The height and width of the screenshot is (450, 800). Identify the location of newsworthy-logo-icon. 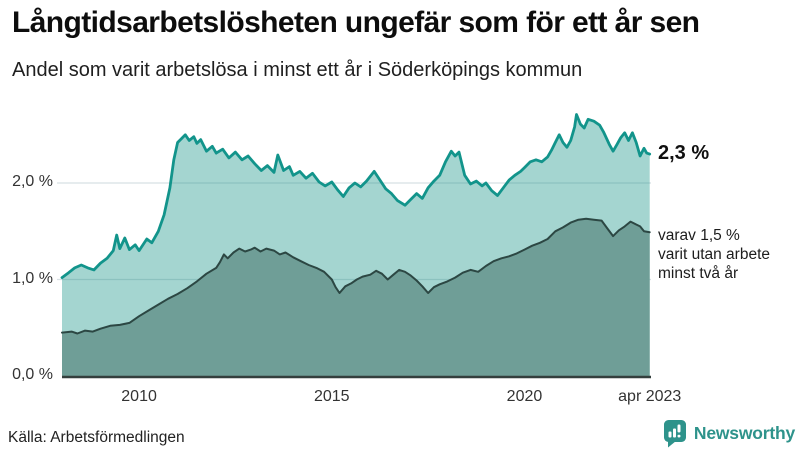
(674, 434).